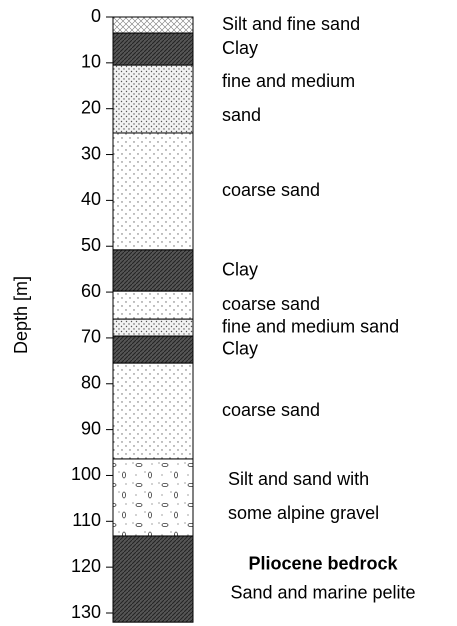 The width and height of the screenshot is (457, 626). What do you see at coordinates (91, 383) in the screenshot?
I see `y-tick-label: 80` at bounding box center [91, 383].